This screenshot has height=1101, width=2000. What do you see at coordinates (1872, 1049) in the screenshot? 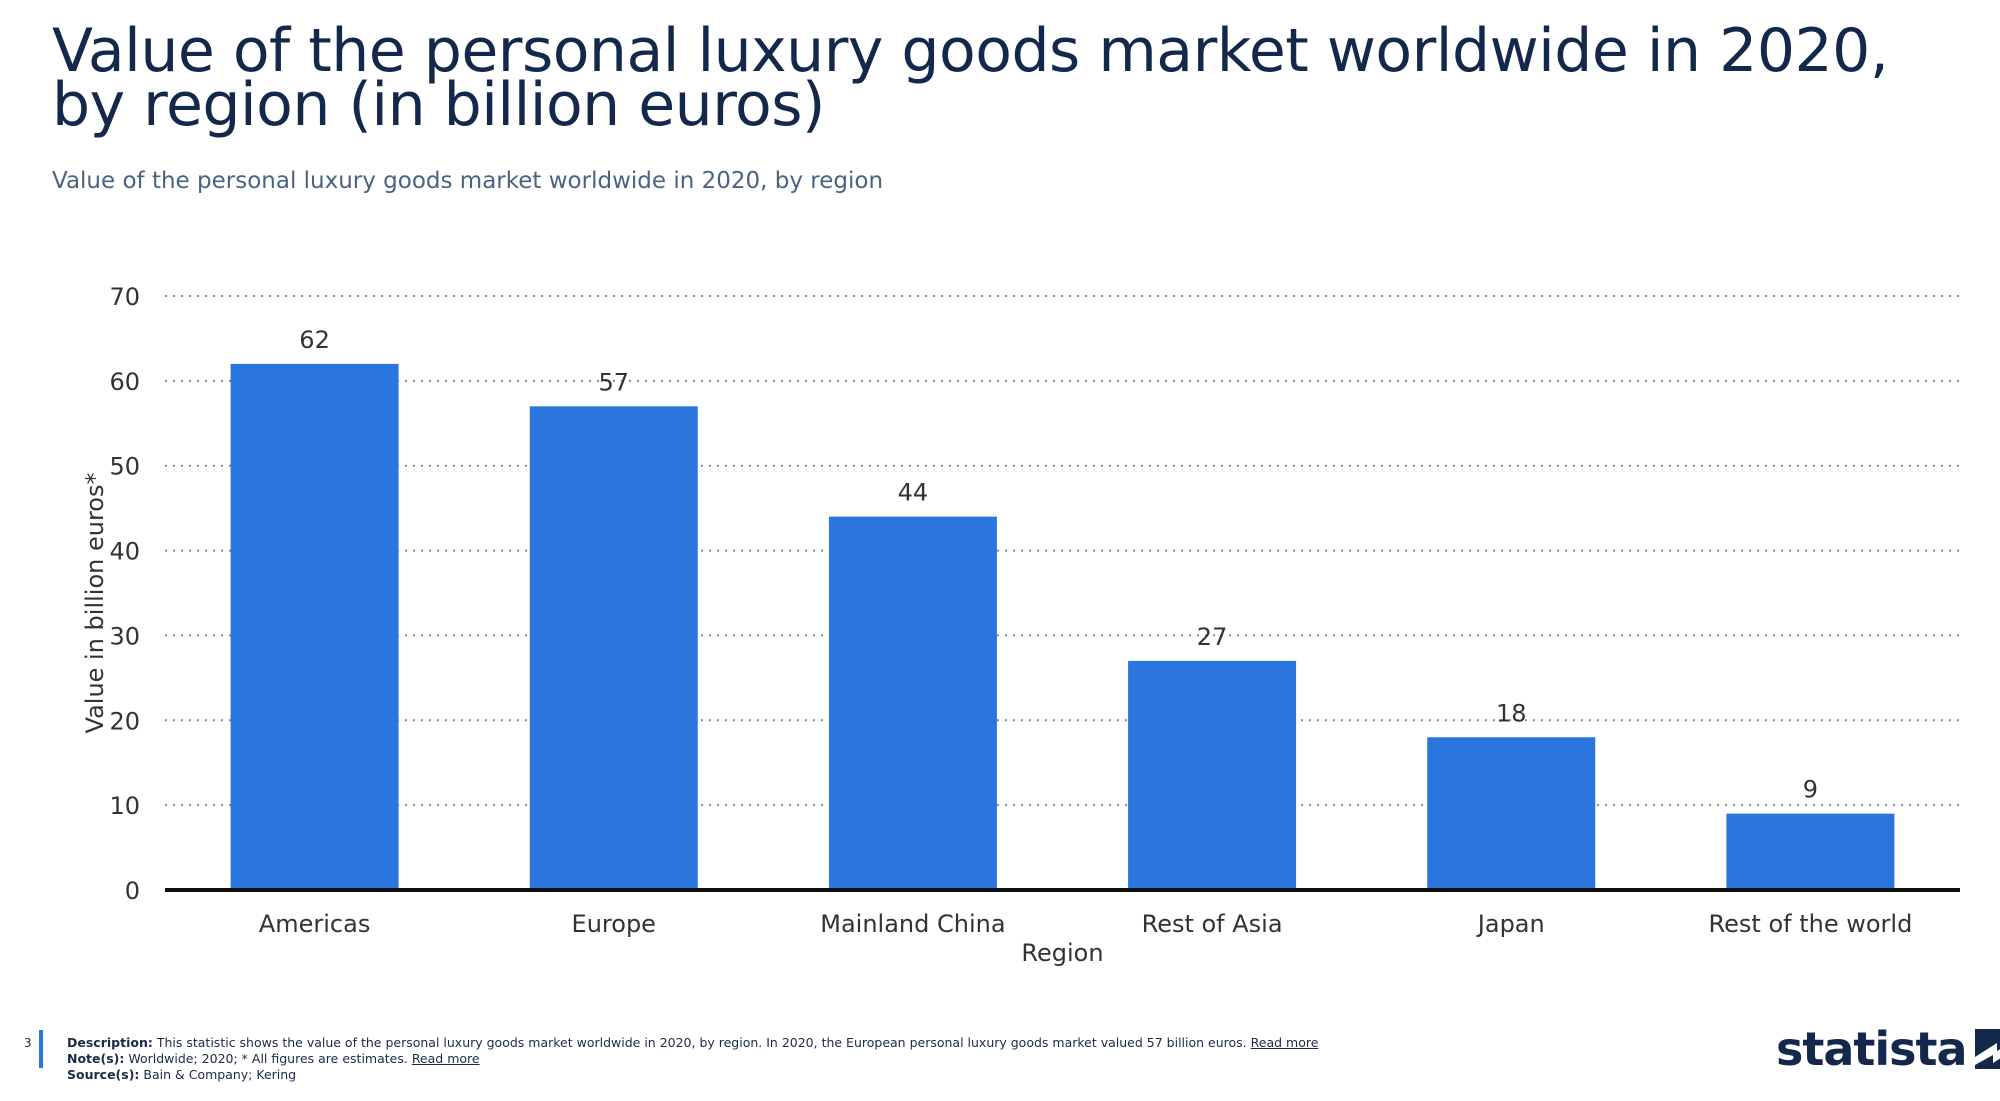
I see `logo-text: statista` at bounding box center [1872, 1049].